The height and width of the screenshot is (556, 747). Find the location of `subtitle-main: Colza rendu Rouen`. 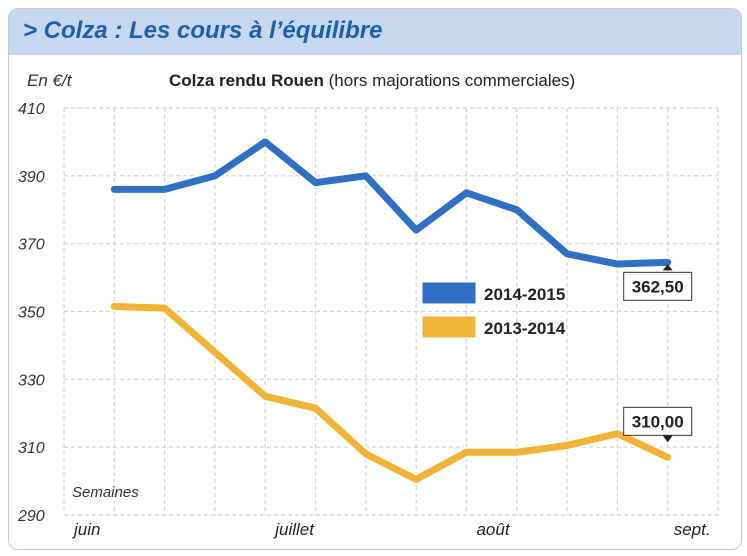

subtitle-main: Colza rendu Rouen is located at coordinates (246, 80).